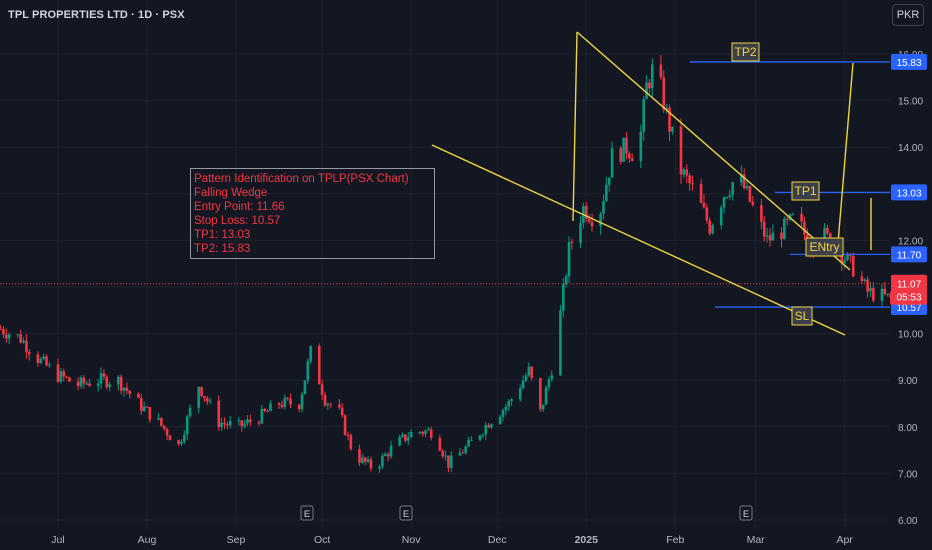  I want to click on tp1-label: TP1, so click(805, 191).